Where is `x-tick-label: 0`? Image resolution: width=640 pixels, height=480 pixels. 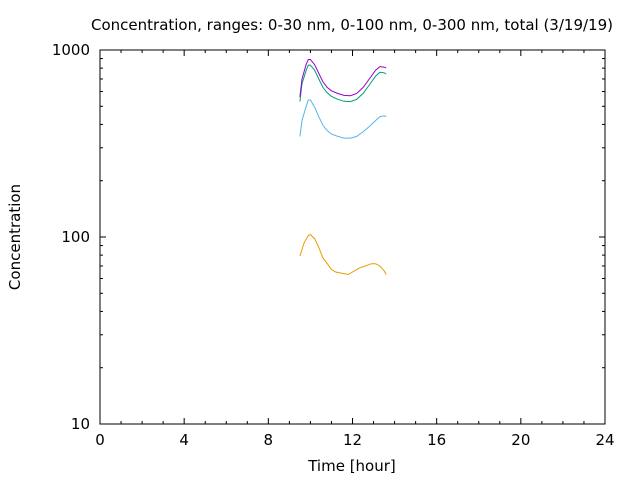 x-tick-label: 0 is located at coordinates (100, 440).